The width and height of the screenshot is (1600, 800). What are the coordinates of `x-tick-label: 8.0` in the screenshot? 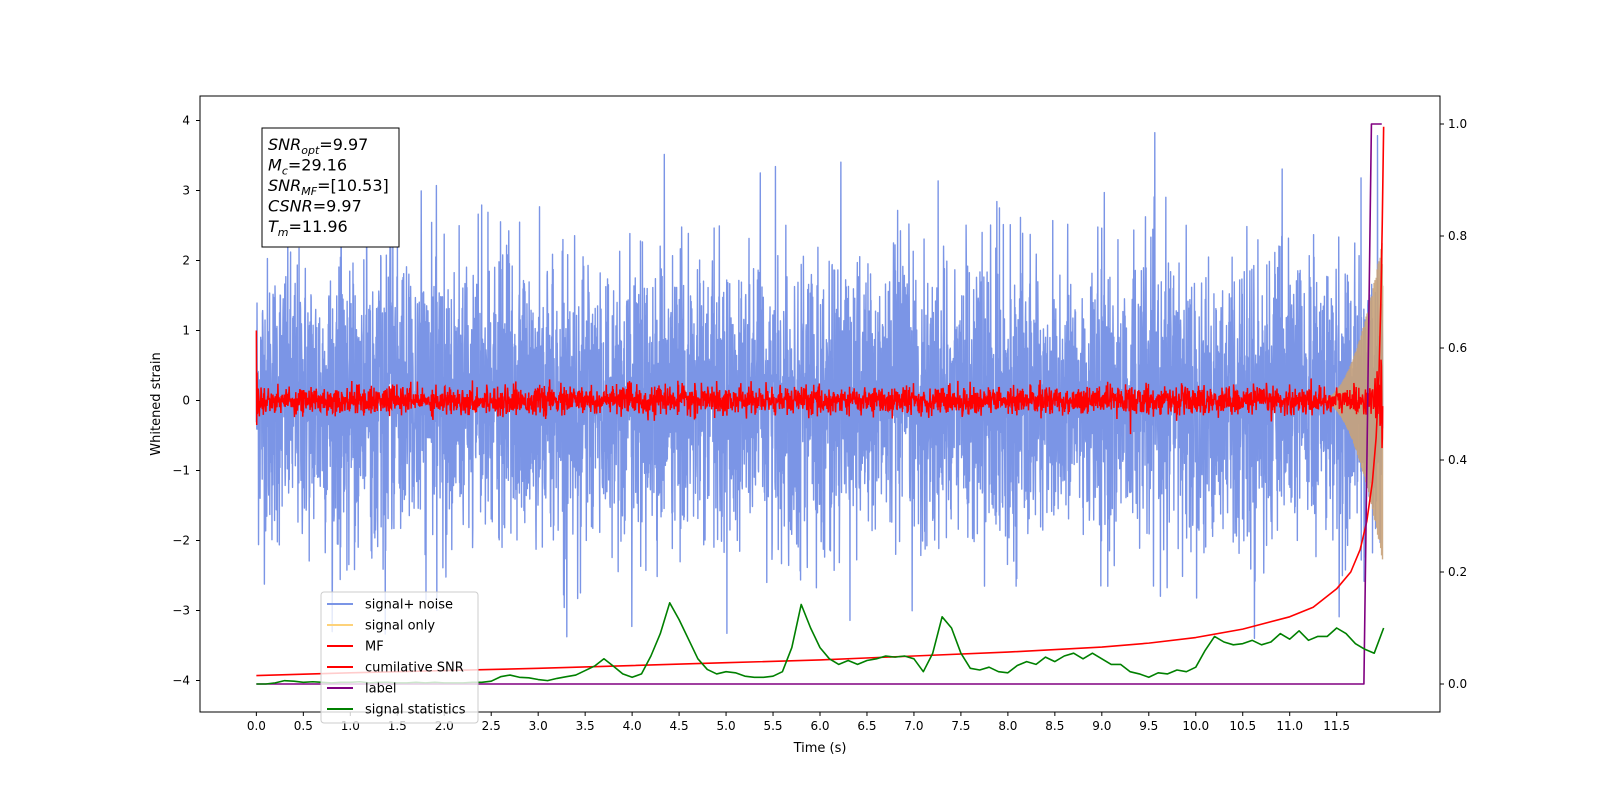 It's located at (1007, 726).